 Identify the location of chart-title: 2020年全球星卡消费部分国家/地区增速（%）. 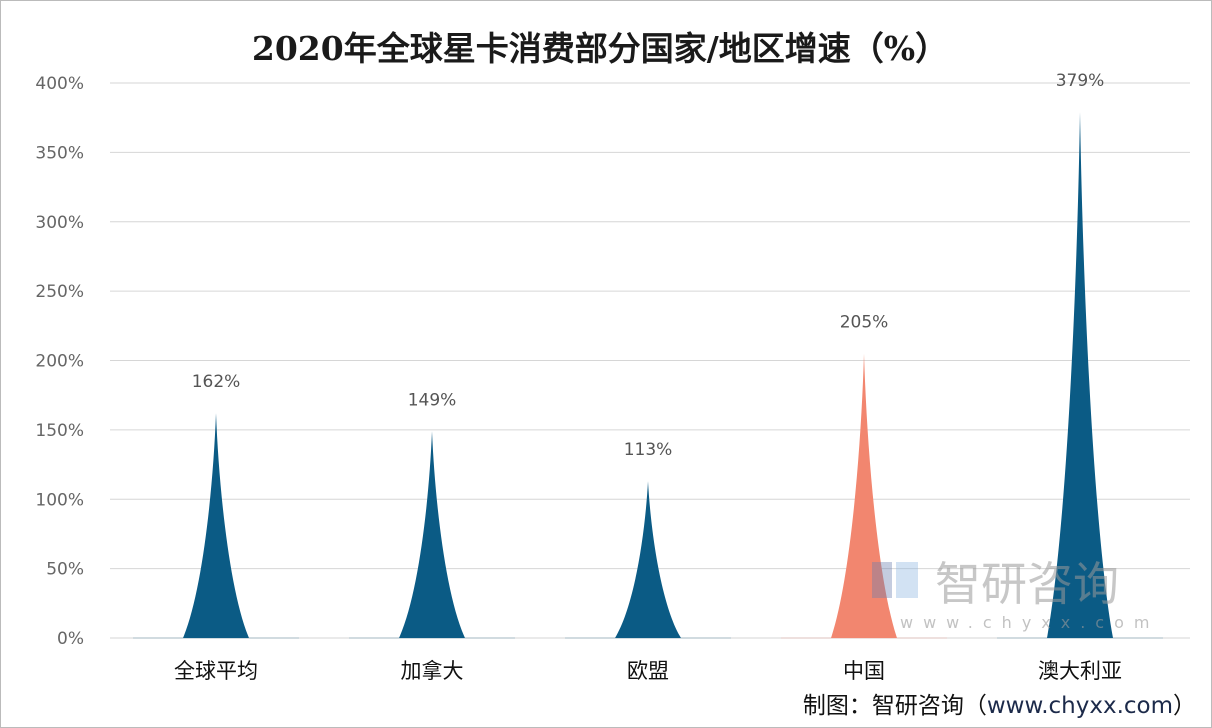
(600, 48).